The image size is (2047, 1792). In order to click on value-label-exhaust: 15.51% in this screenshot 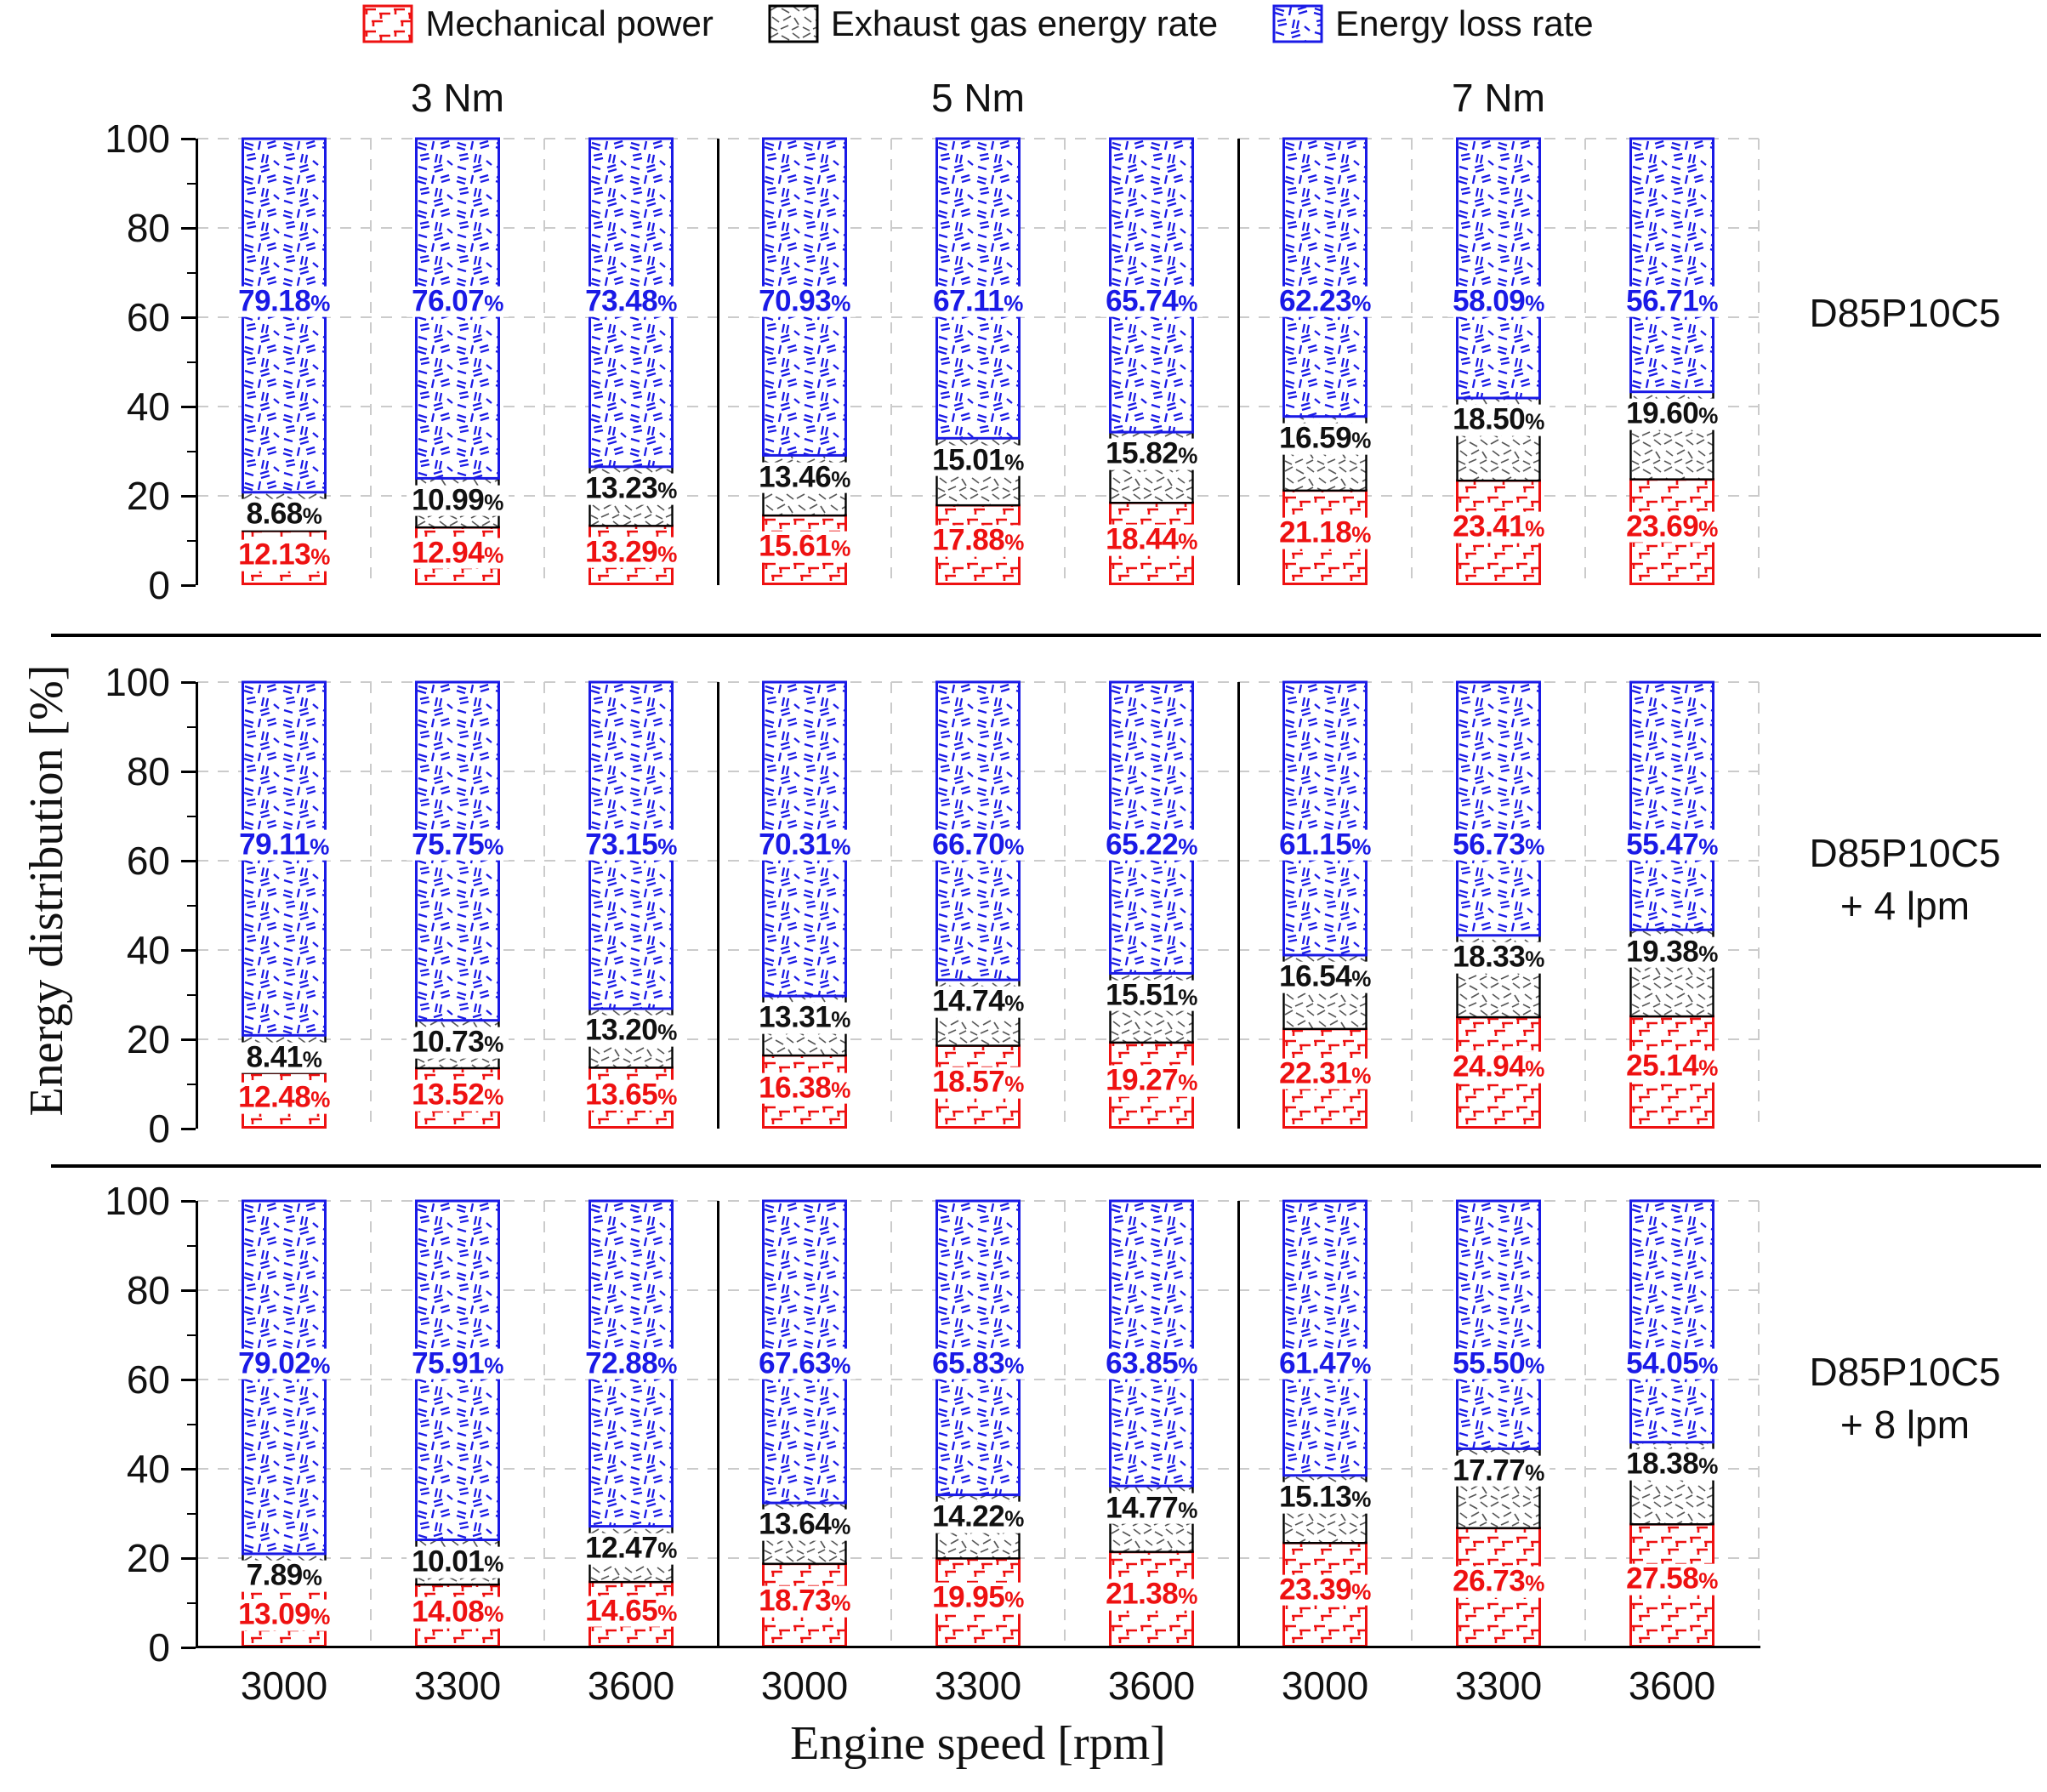, I will do `click(1151, 996)`.